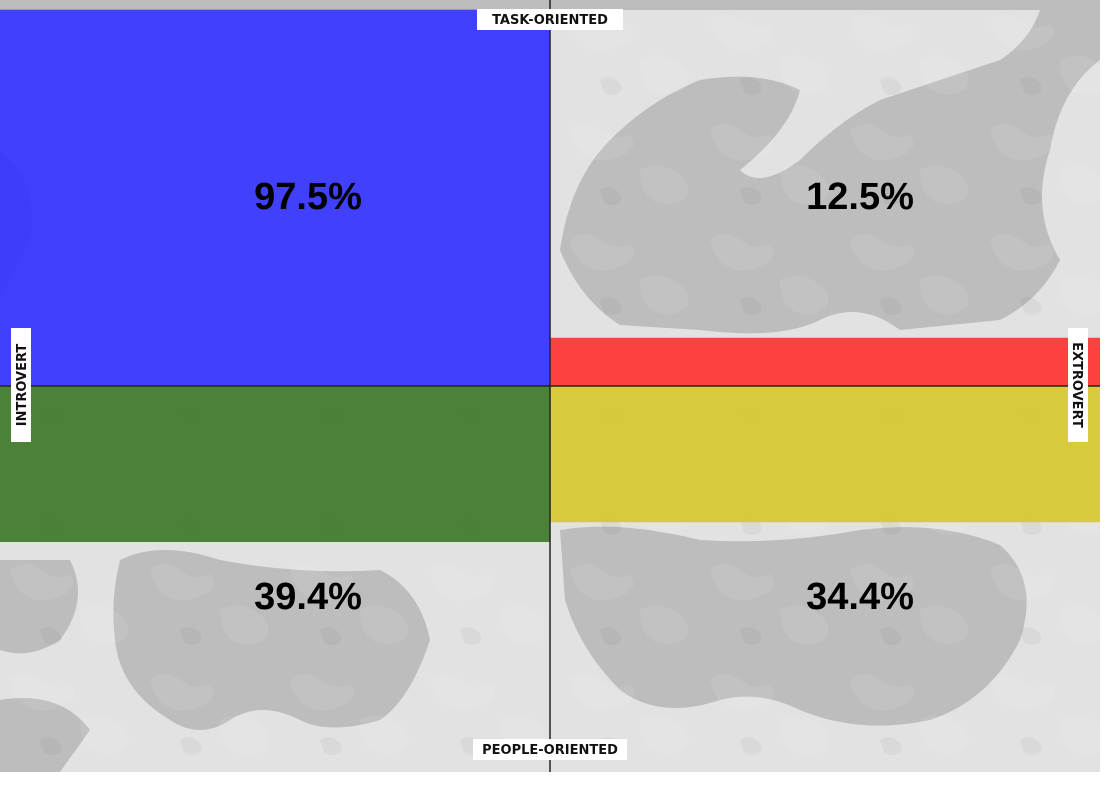  I want to click on axis-label-top-box, so click(550, 19).